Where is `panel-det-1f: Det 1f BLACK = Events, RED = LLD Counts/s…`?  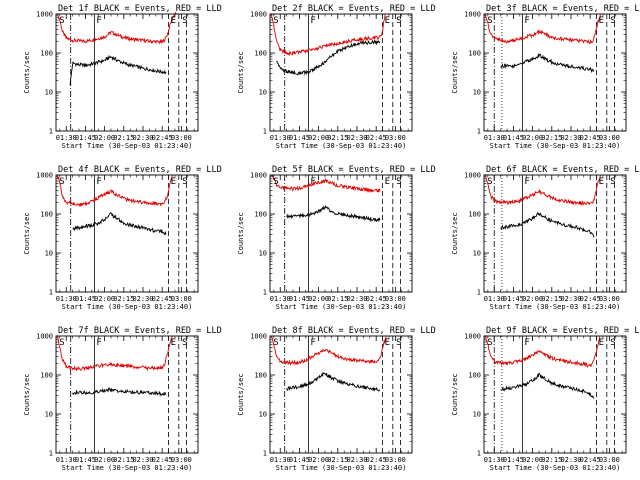
panel-det-1f: Det 1f BLACK = Events, RED = LLD Counts/s… is located at coordinates (122, 77).